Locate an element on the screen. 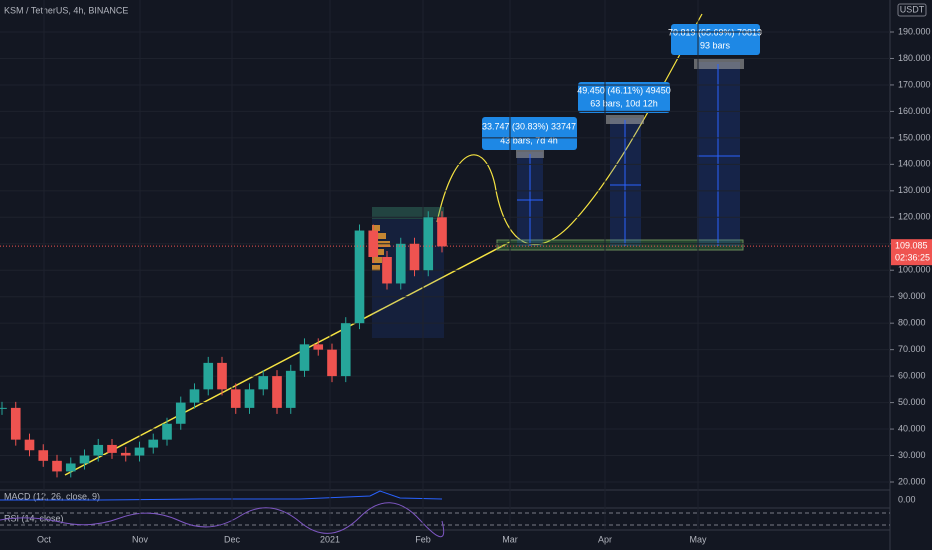 The image size is (932, 550). rsi-line is located at coordinates (222, 520).